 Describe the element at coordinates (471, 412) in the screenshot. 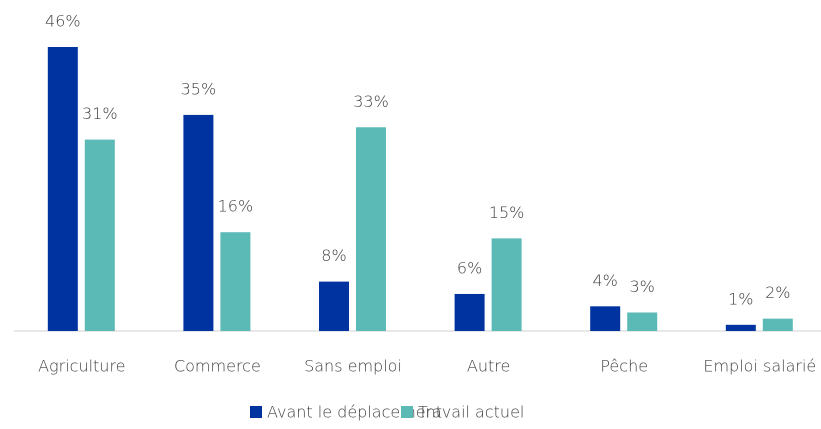

I see `legend-label: Travail actuel` at that location.